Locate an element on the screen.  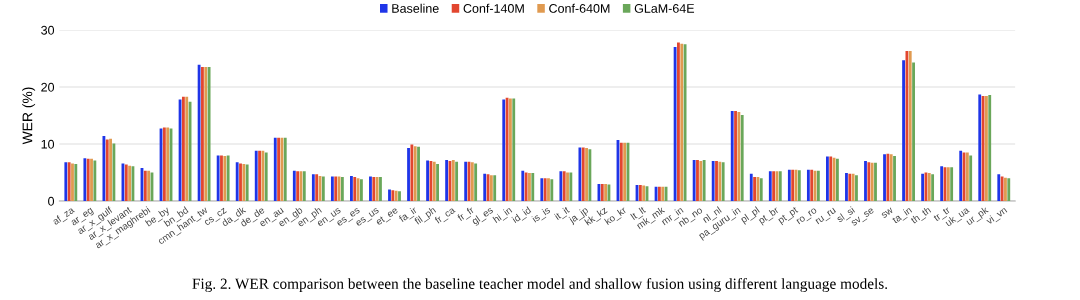
y-tick-label: 30 is located at coordinates (48, 30).